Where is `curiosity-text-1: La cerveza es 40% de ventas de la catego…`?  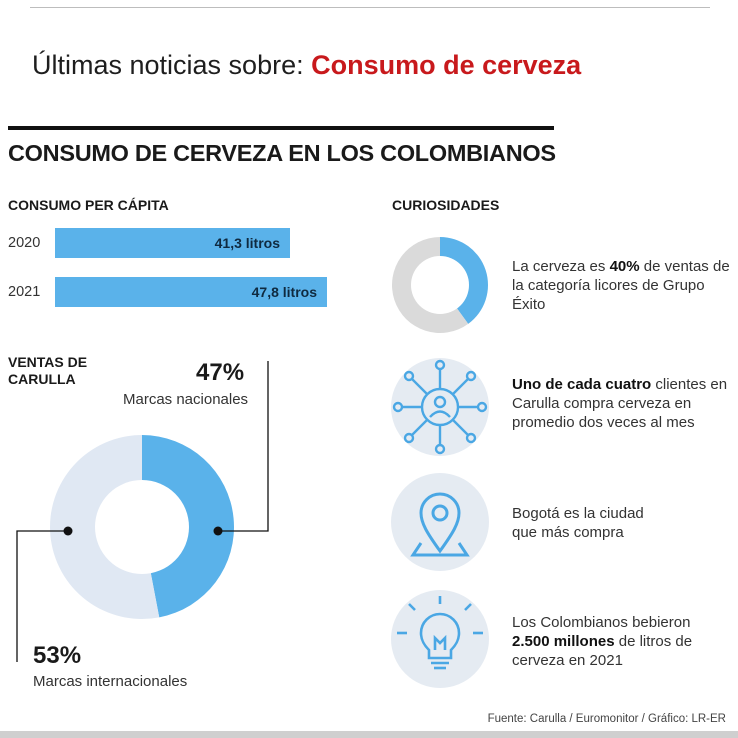 curiosity-text-1: La cerveza es 40% de ventas de la catego… is located at coordinates (621, 285).